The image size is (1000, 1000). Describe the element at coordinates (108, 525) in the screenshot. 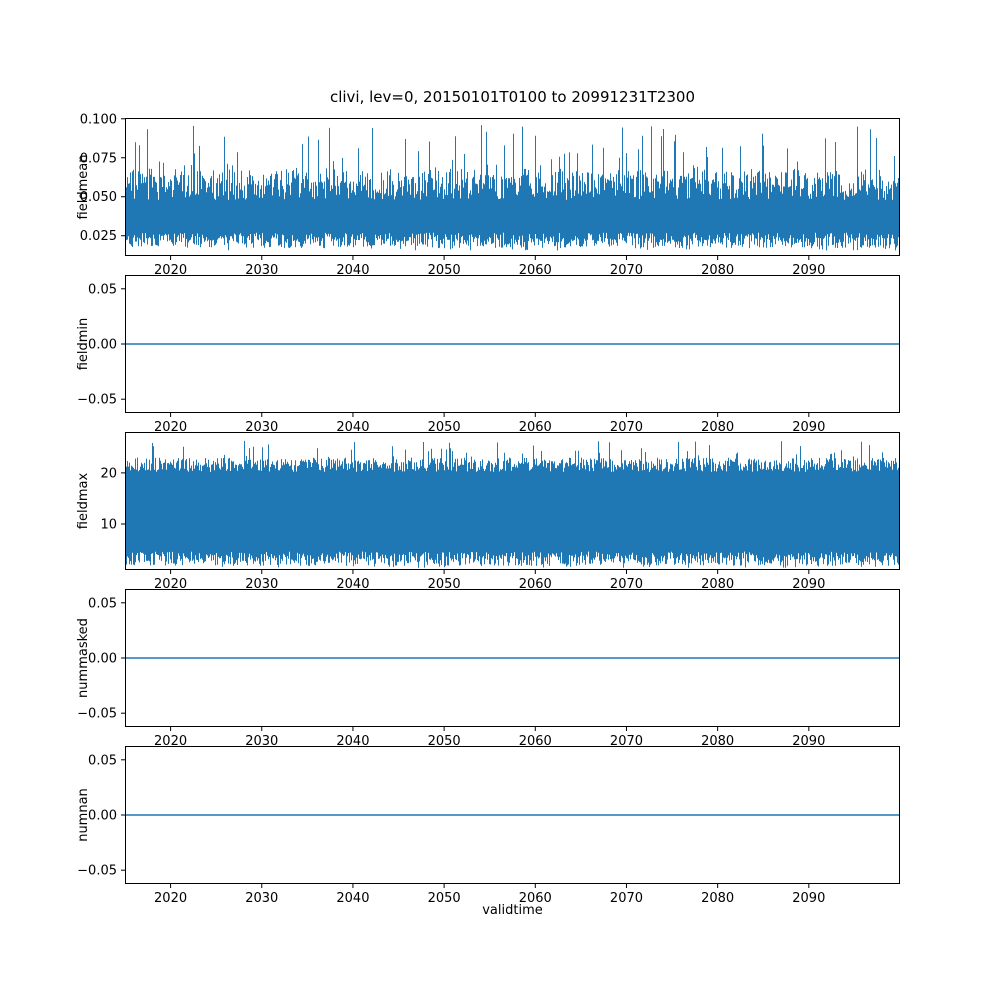

I see `y-tick-label: 10` at that location.